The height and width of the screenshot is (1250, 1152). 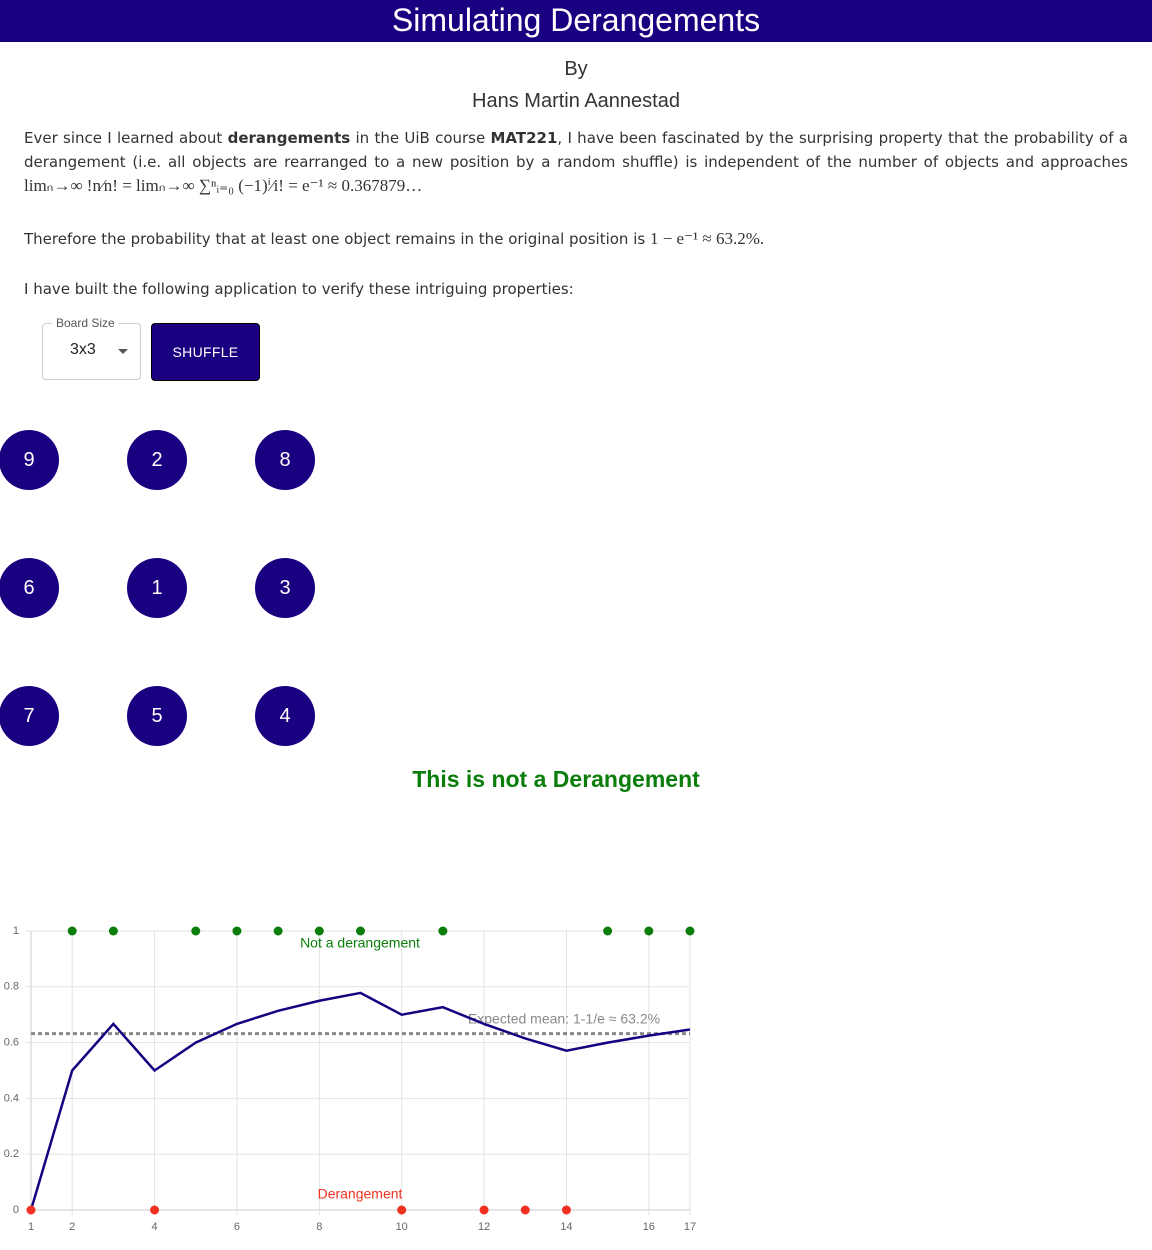 What do you see at coordinates (576, 21) in the screenshot?
I see `page-title: Simulating Derangements` at bounding box center [576, 21].